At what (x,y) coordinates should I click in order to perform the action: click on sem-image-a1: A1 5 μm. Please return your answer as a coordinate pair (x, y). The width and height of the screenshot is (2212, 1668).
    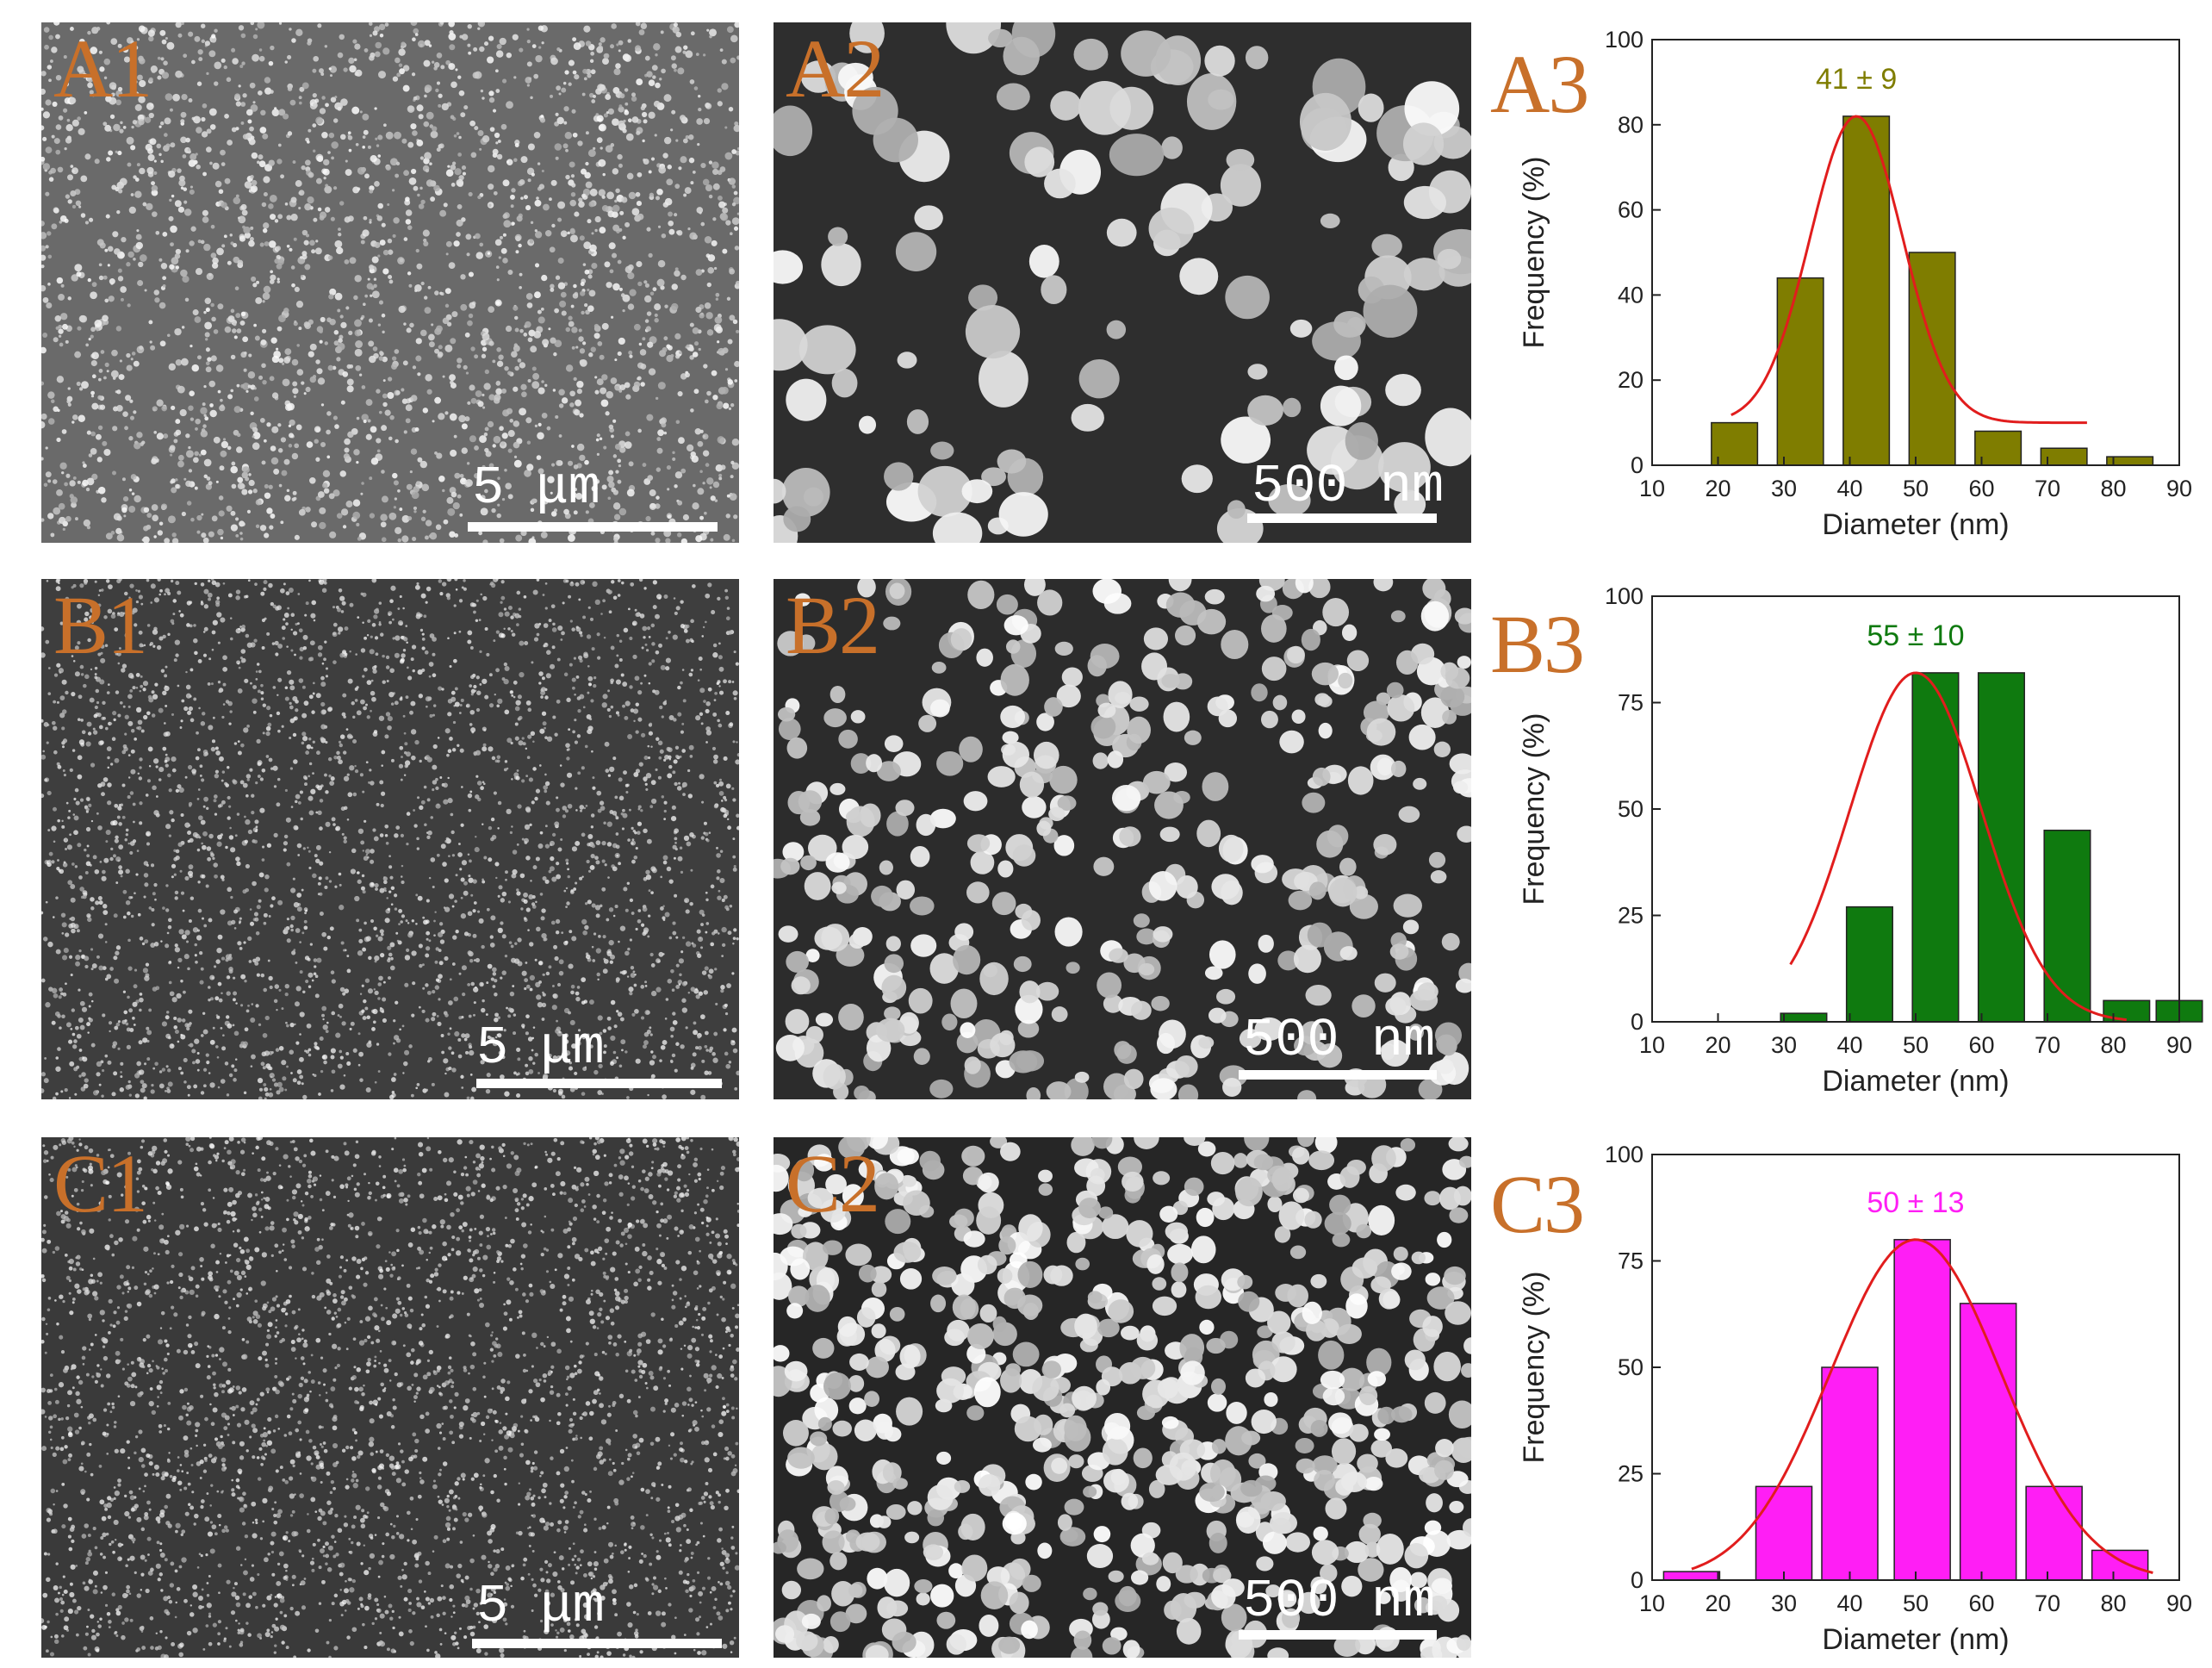
    Looking at the image, I should click on (390, 282).